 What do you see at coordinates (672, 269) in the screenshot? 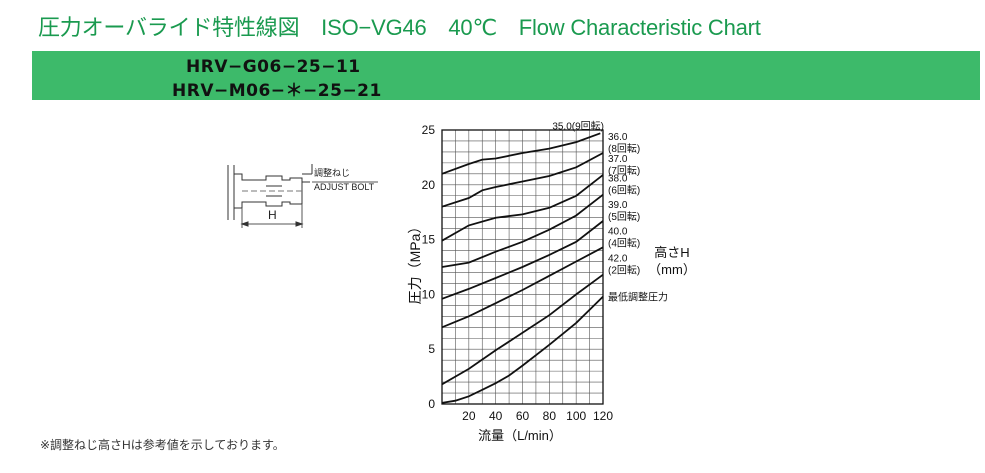
I see `legend-title-line-2: （mm）` at bounding box center [672, 269].